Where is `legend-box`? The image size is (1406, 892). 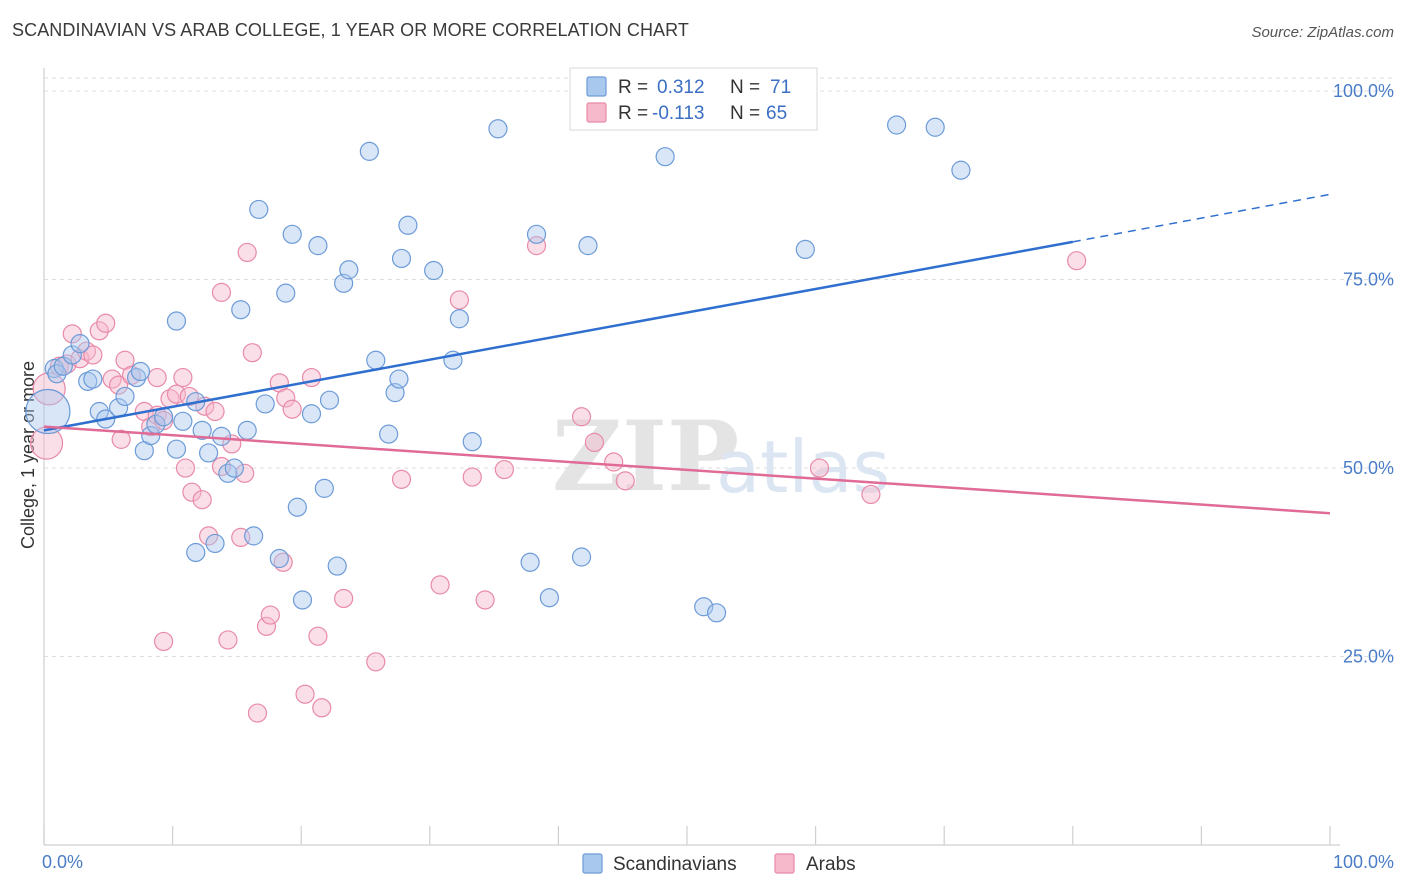 legend-box is located at coordinates (693, 99).